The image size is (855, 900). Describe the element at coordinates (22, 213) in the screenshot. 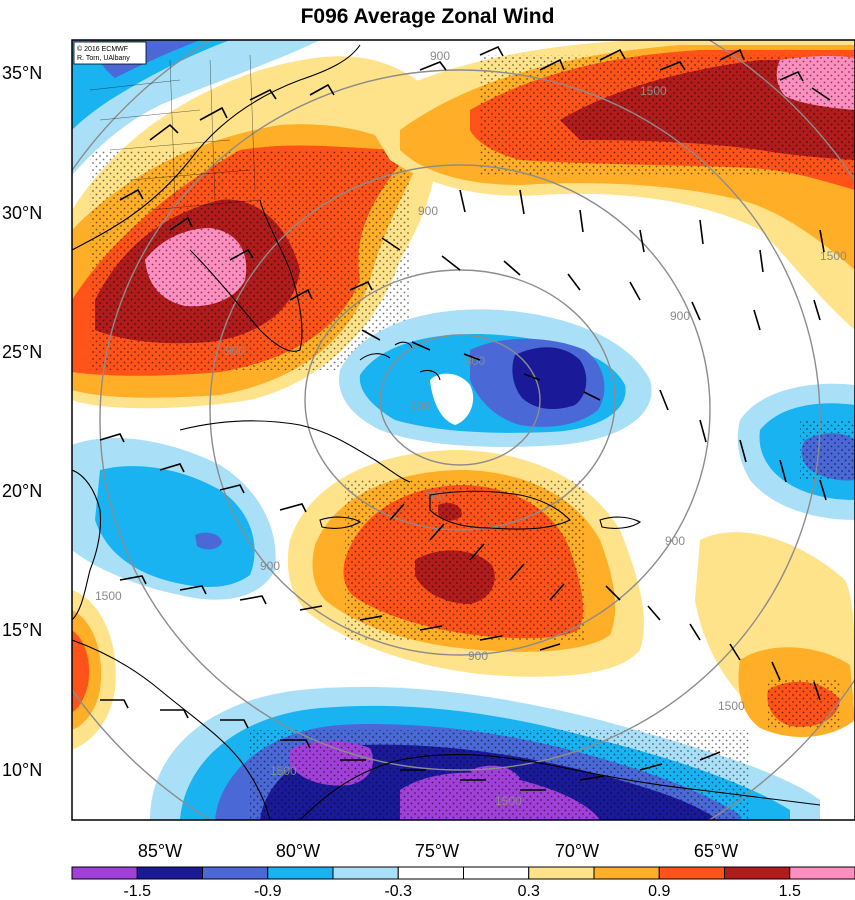

I see `lat-label: 30°N` at that location.